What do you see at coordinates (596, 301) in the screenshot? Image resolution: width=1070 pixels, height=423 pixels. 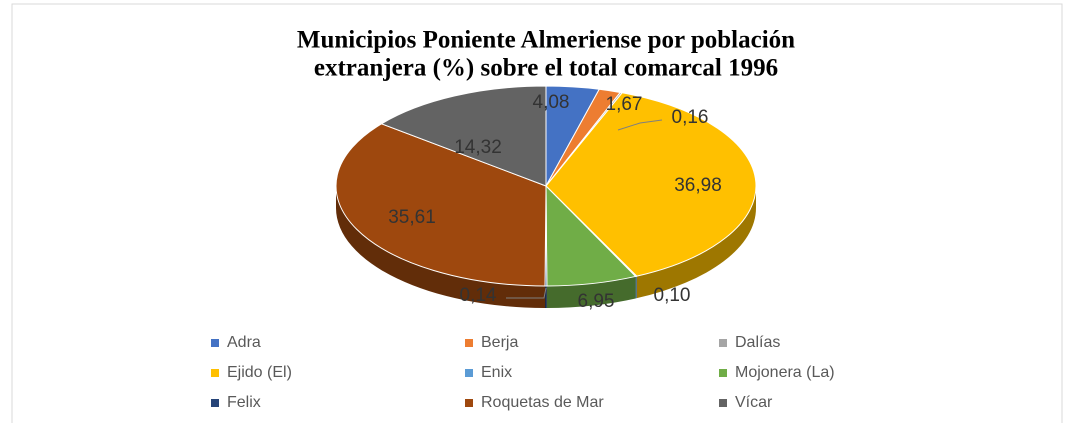 I see `data-label: 6,95` at bounding box center [596, 301].